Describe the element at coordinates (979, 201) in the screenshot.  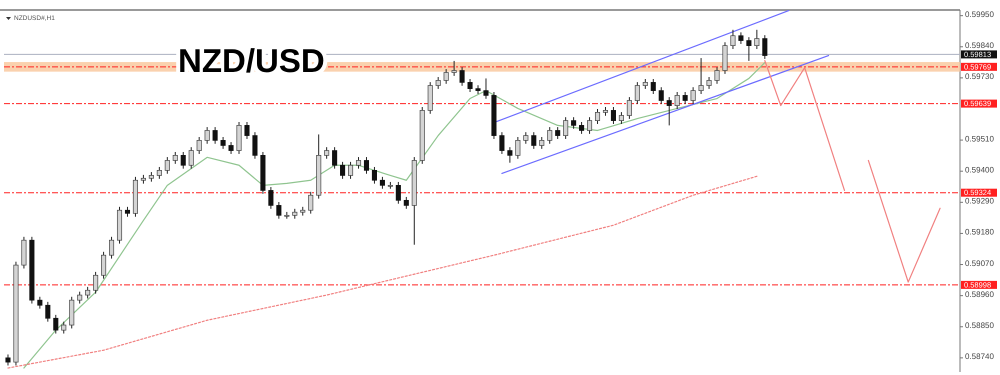
I see `y-tick-label: 0.59290` at that location.